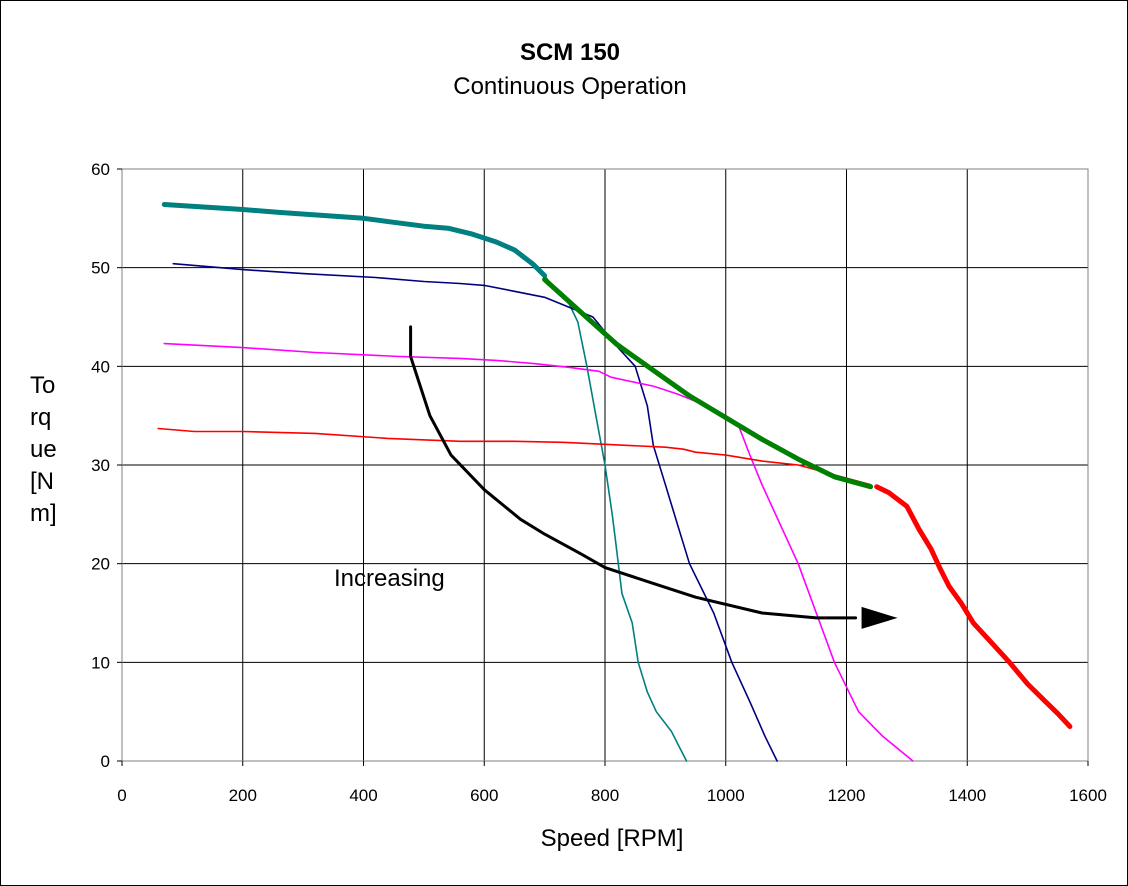 The width and height of the screenshot is (1128, 886). What do you see at coordinates (605, 795) in the screenshot?
I see `x-tick-label: 800` at bounding box center [605, 795].